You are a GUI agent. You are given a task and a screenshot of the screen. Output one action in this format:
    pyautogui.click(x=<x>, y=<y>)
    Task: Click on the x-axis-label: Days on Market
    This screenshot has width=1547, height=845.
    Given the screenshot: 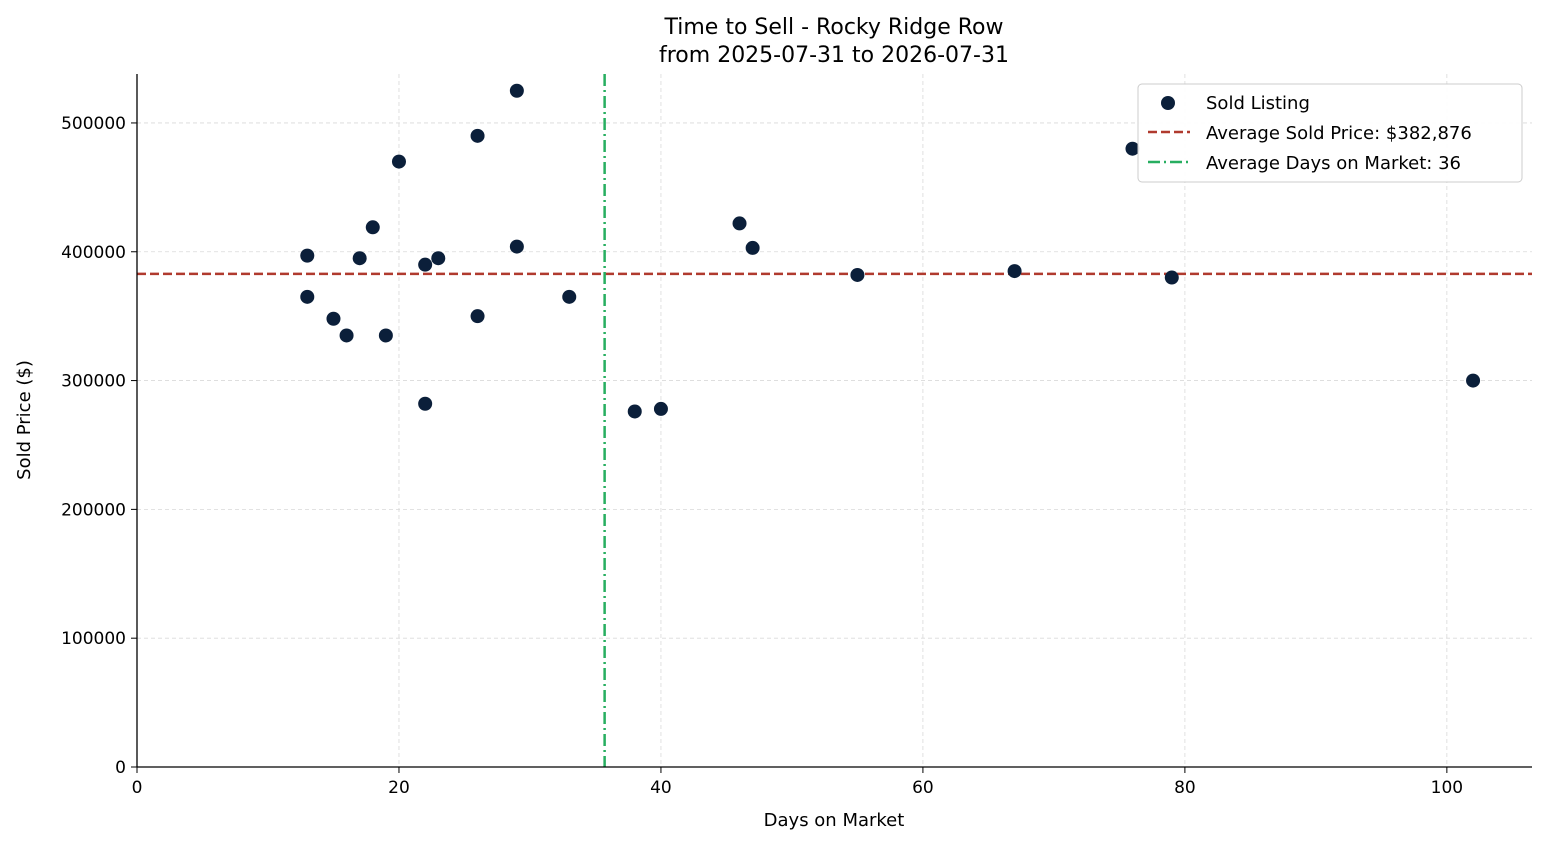 What is the action you would take?
    pyautogui.click(x=834, y=820)
    